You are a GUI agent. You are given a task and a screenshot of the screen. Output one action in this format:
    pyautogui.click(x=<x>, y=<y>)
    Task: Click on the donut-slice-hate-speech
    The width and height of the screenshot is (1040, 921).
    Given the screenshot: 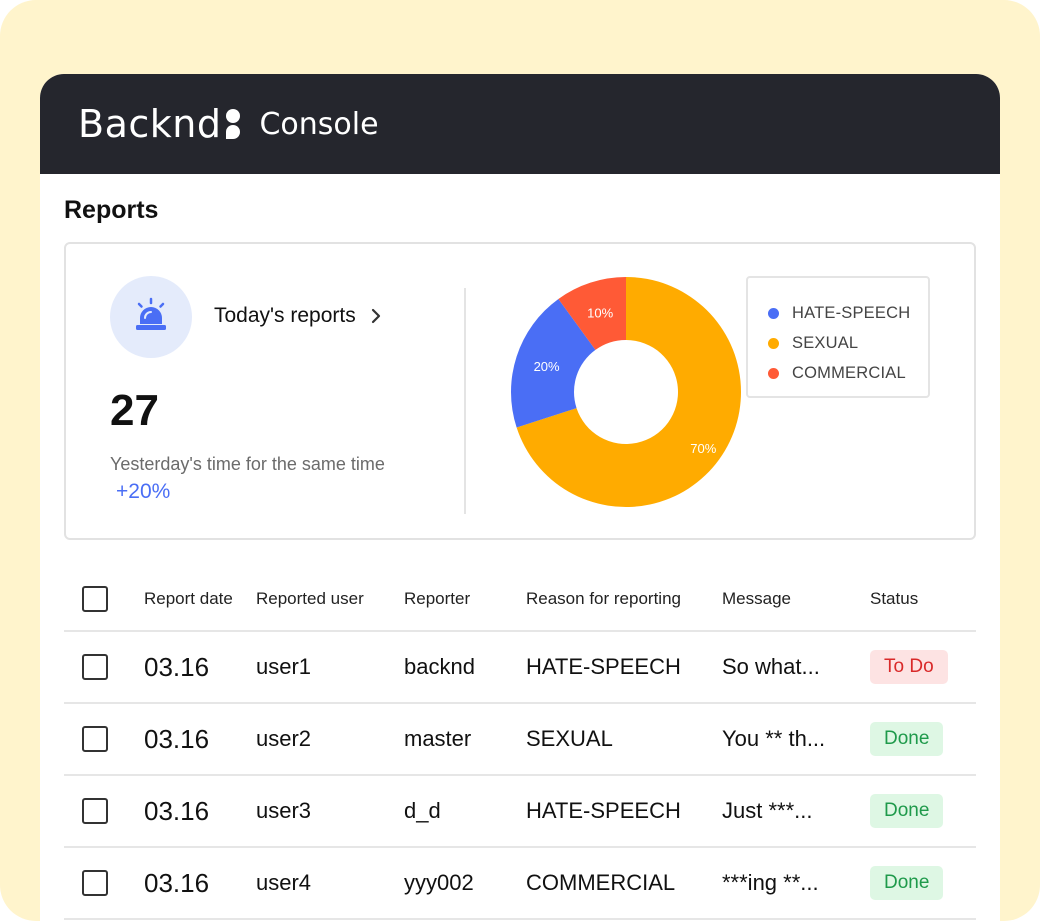 What is the action you would take?
    pyautogui.click(x=553, y=363)
    